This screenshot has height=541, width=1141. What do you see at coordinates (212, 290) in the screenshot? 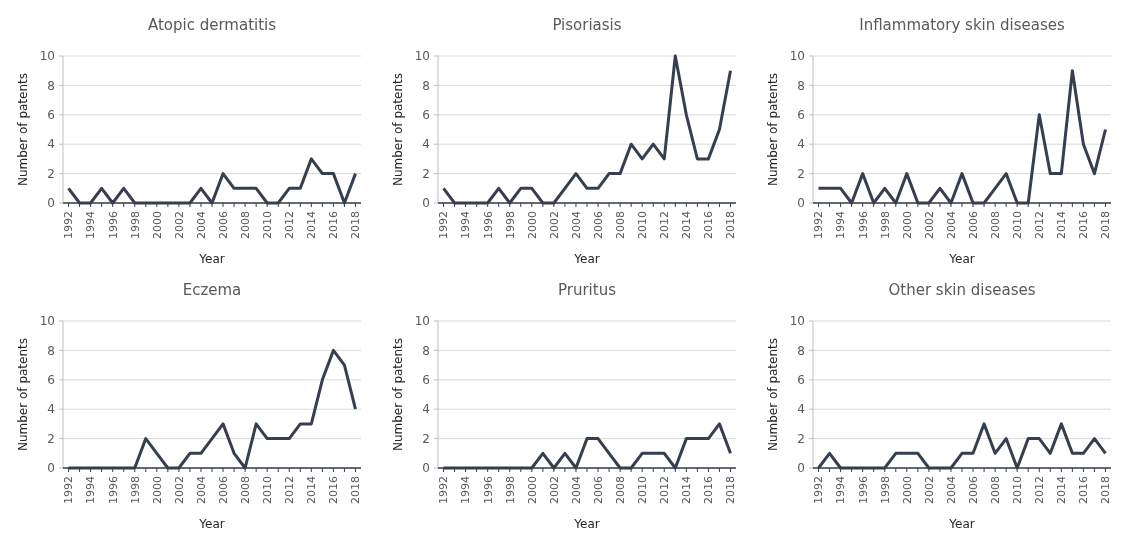
I see `chart-title: Eczema` at bounding box center [212, 290].